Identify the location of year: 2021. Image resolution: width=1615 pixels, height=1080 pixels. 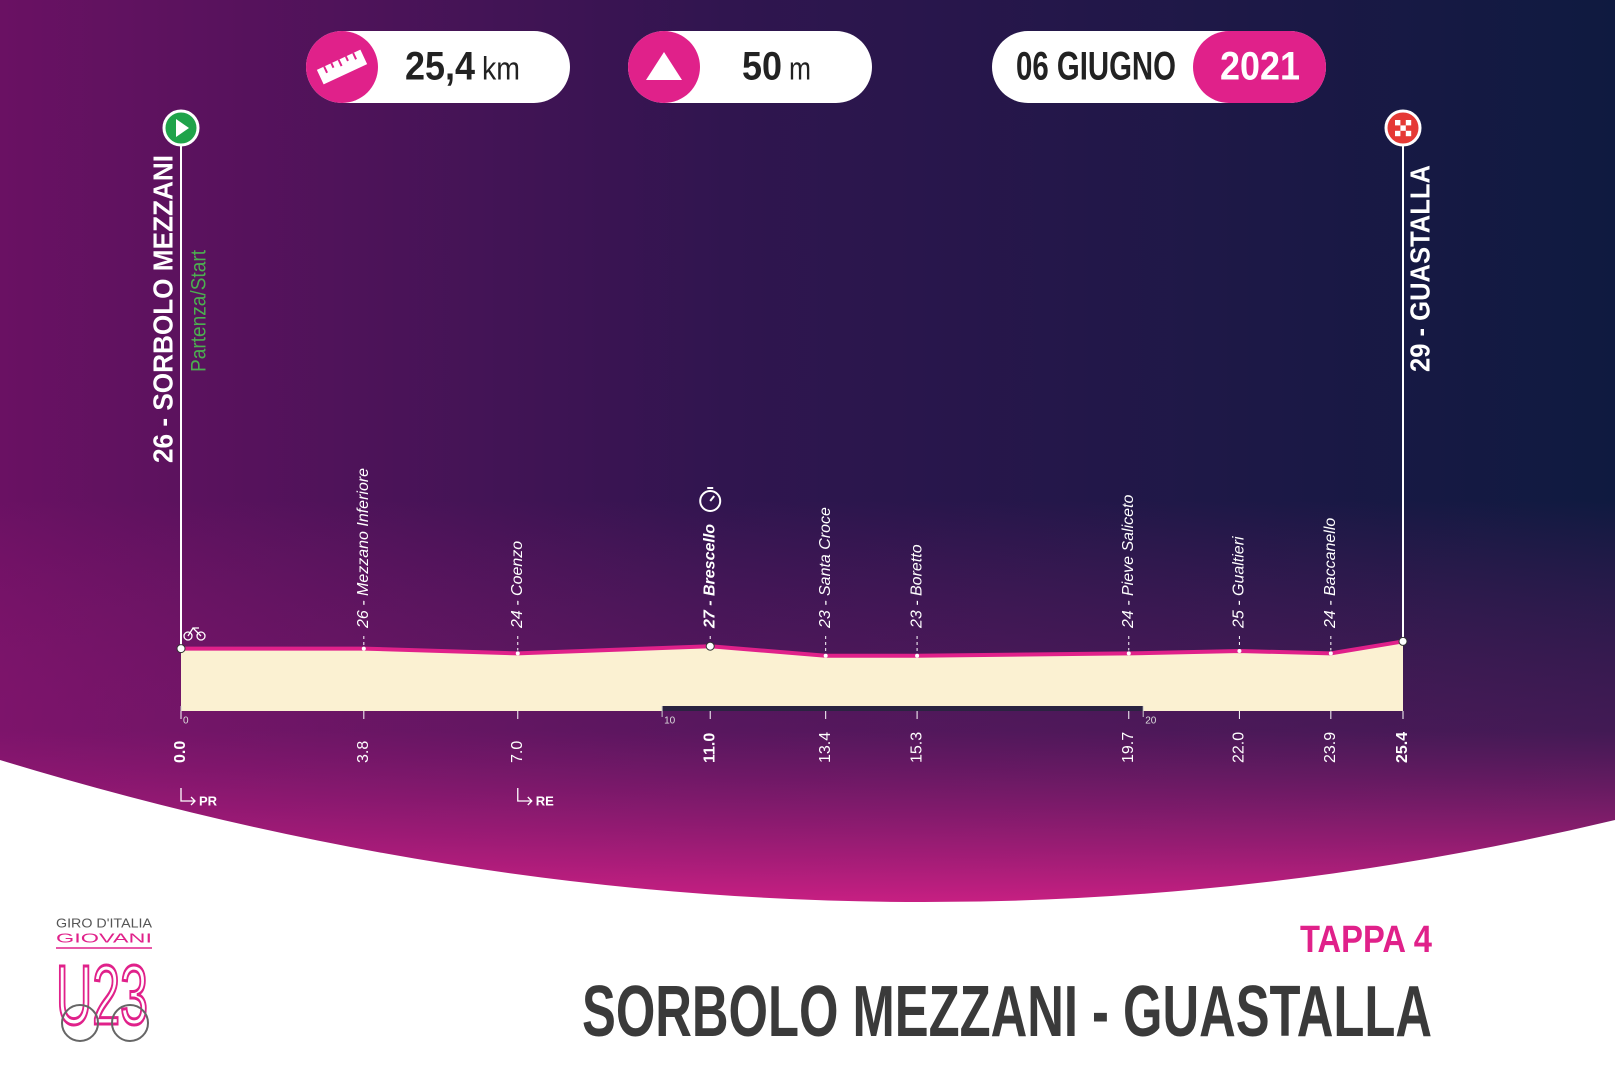
(1260, 67).